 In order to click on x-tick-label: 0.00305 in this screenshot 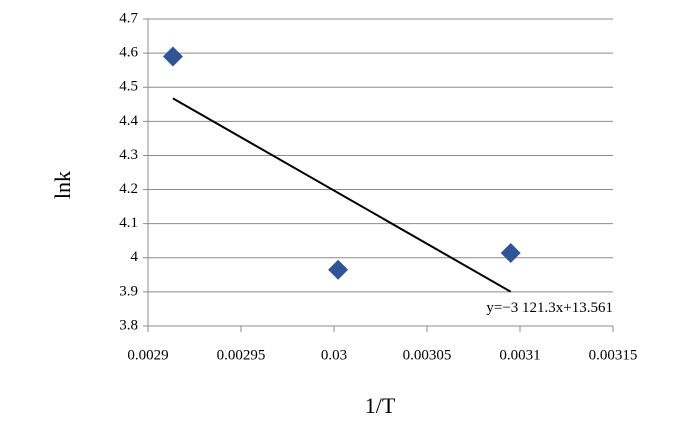, I will do `click(427, 355)`.